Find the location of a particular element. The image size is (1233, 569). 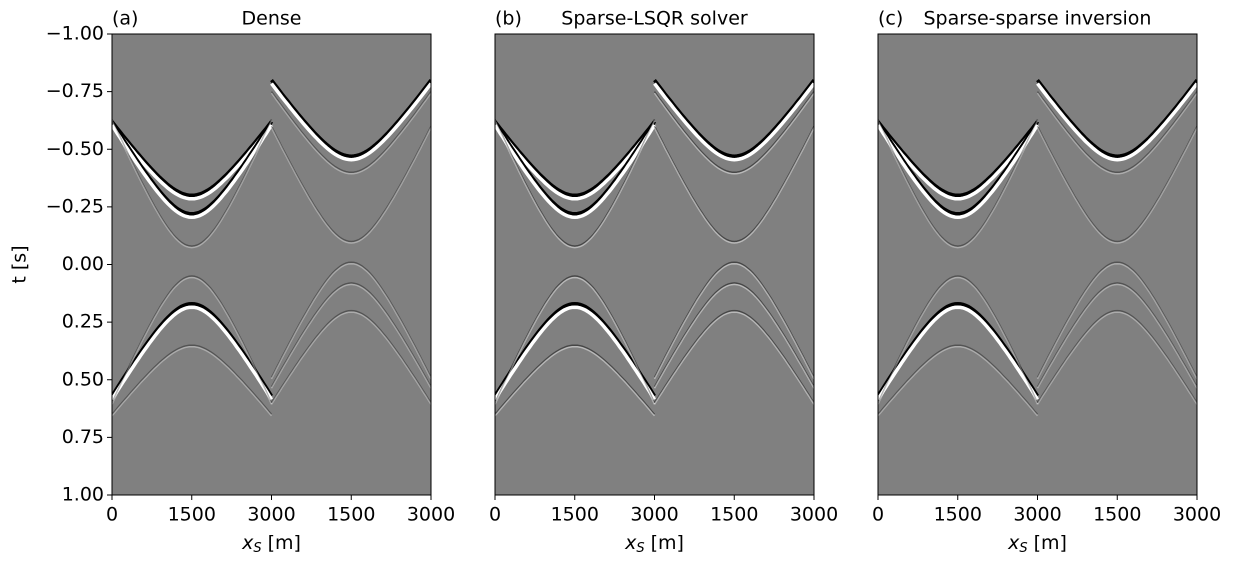

panel-label: (b) is located at coordinates (508, 19).